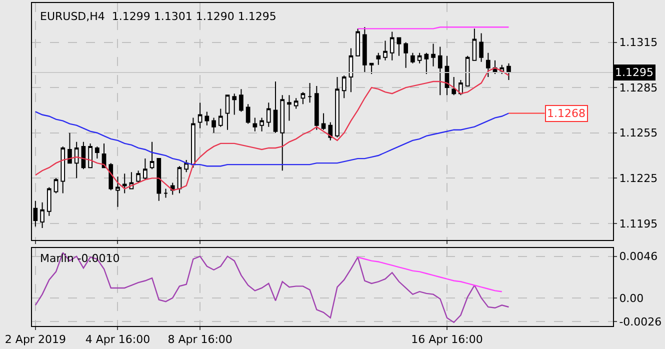 This screenshot has height=349, width=665. Describe the element at coordinates (566, 113) in the screenshot. I see `text: 1.1268` at that location.